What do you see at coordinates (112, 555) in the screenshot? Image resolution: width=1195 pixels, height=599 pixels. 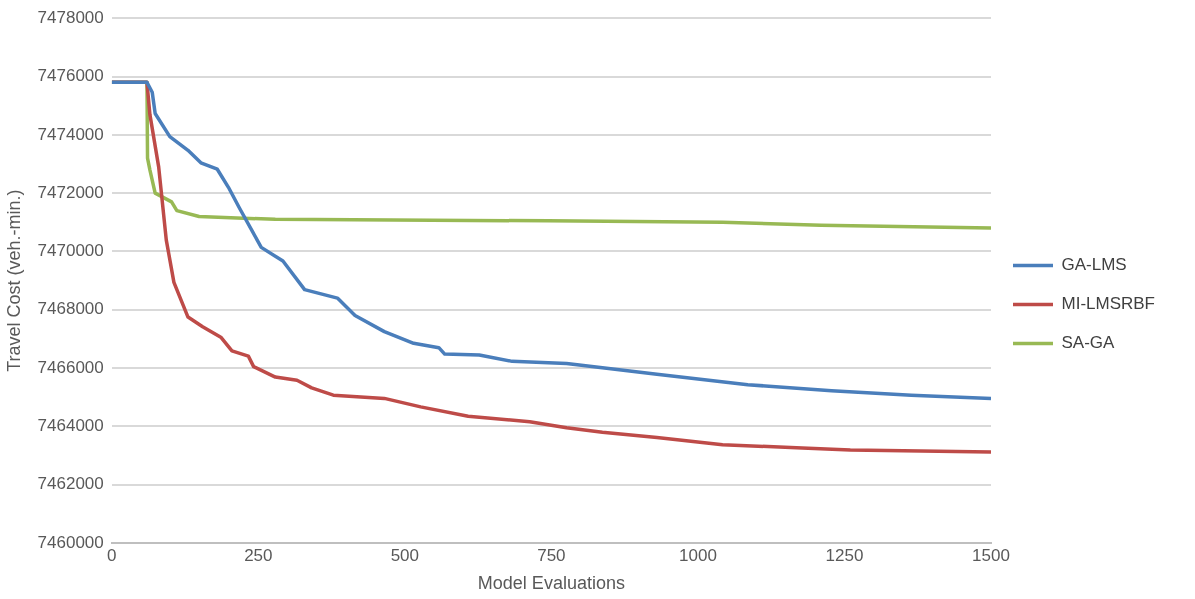 I see `x-tick-label: 0` at bounding box center [112, 555].